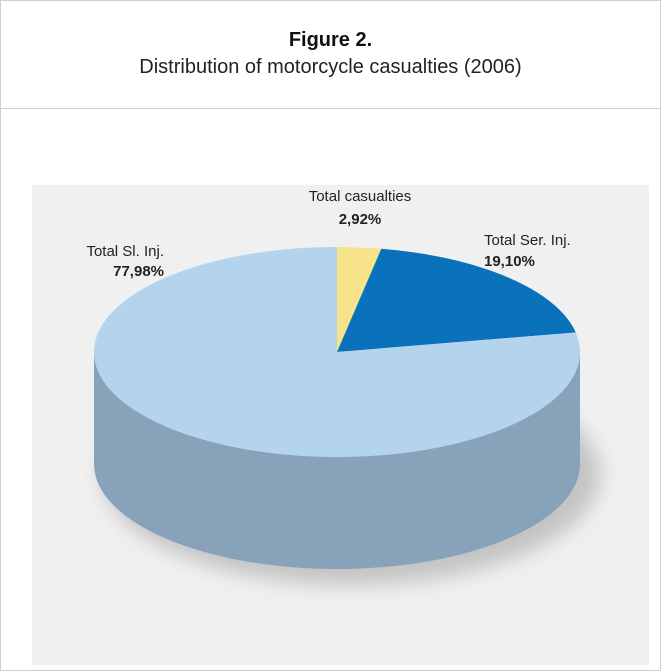  What do you see at coordinates (138, 271) in the screenshot?
I see `slice-value-3: 77,98%` at bounding box center [138, 271].